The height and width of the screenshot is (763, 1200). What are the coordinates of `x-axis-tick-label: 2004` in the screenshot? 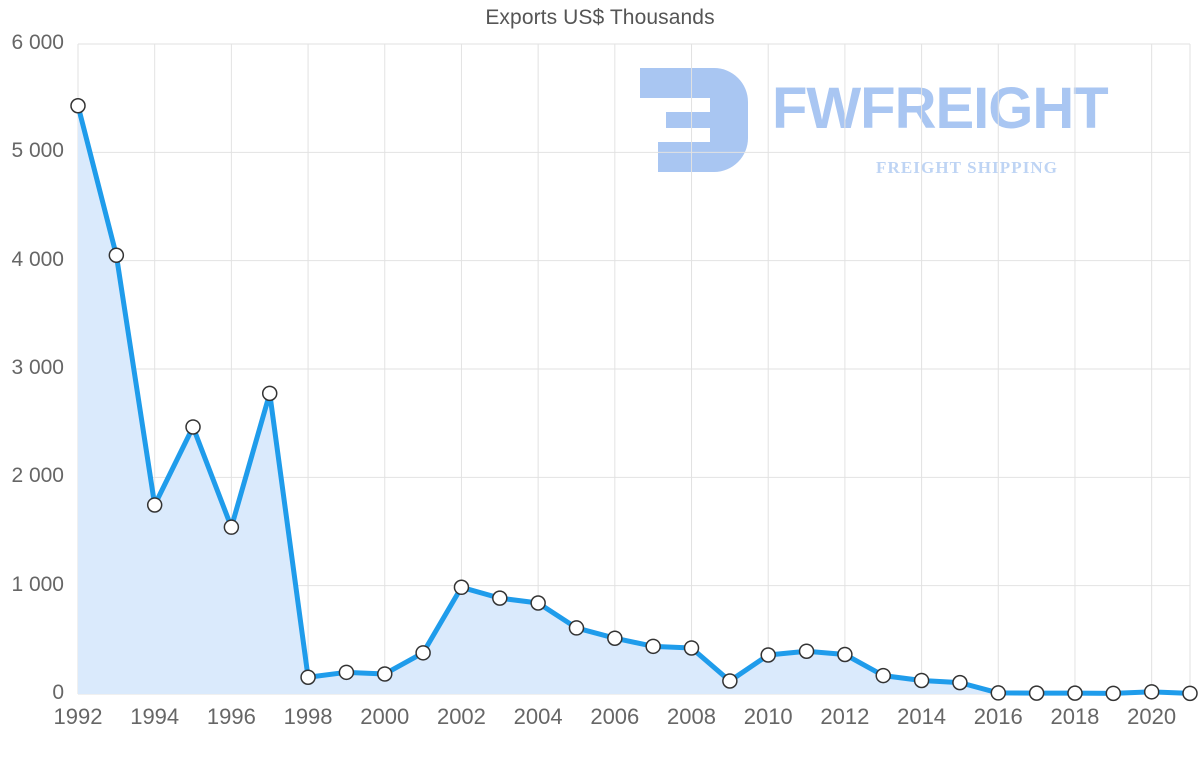 It's located at (538, 716).